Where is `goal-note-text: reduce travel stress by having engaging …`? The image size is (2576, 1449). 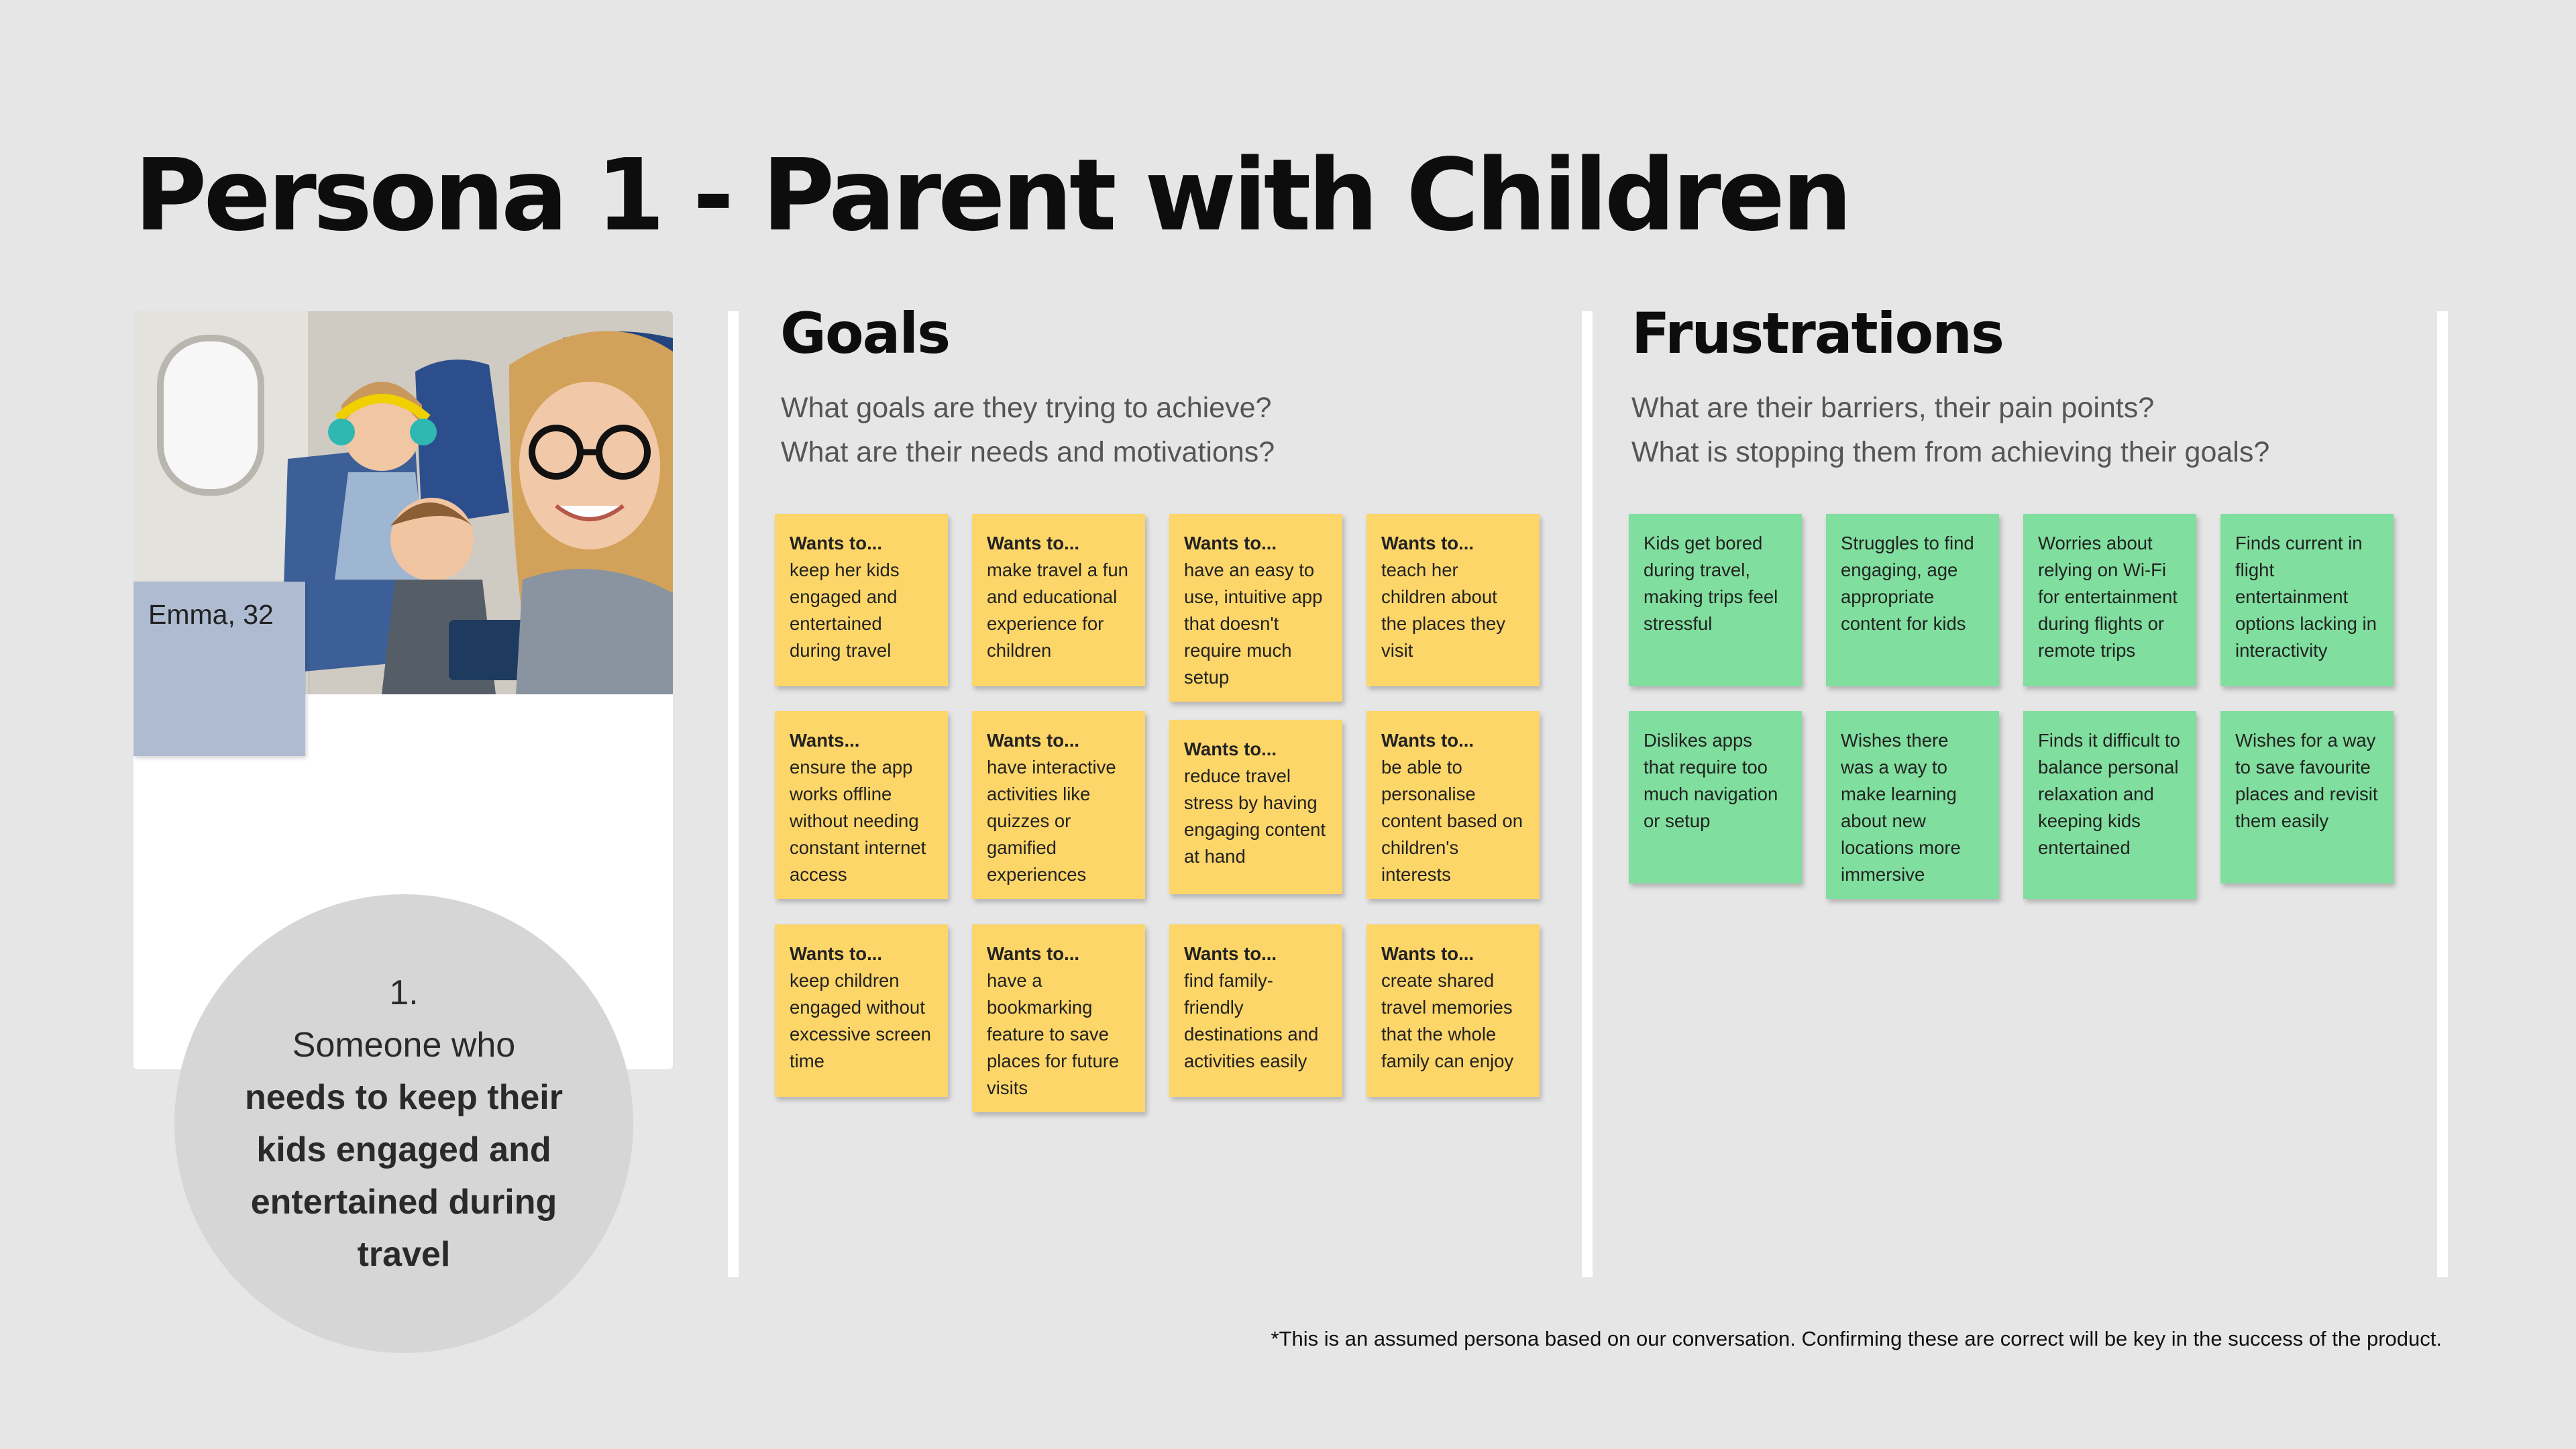
goal-note-text: reduce travel stress by having engaging … is located at coordinates (1255, 816).